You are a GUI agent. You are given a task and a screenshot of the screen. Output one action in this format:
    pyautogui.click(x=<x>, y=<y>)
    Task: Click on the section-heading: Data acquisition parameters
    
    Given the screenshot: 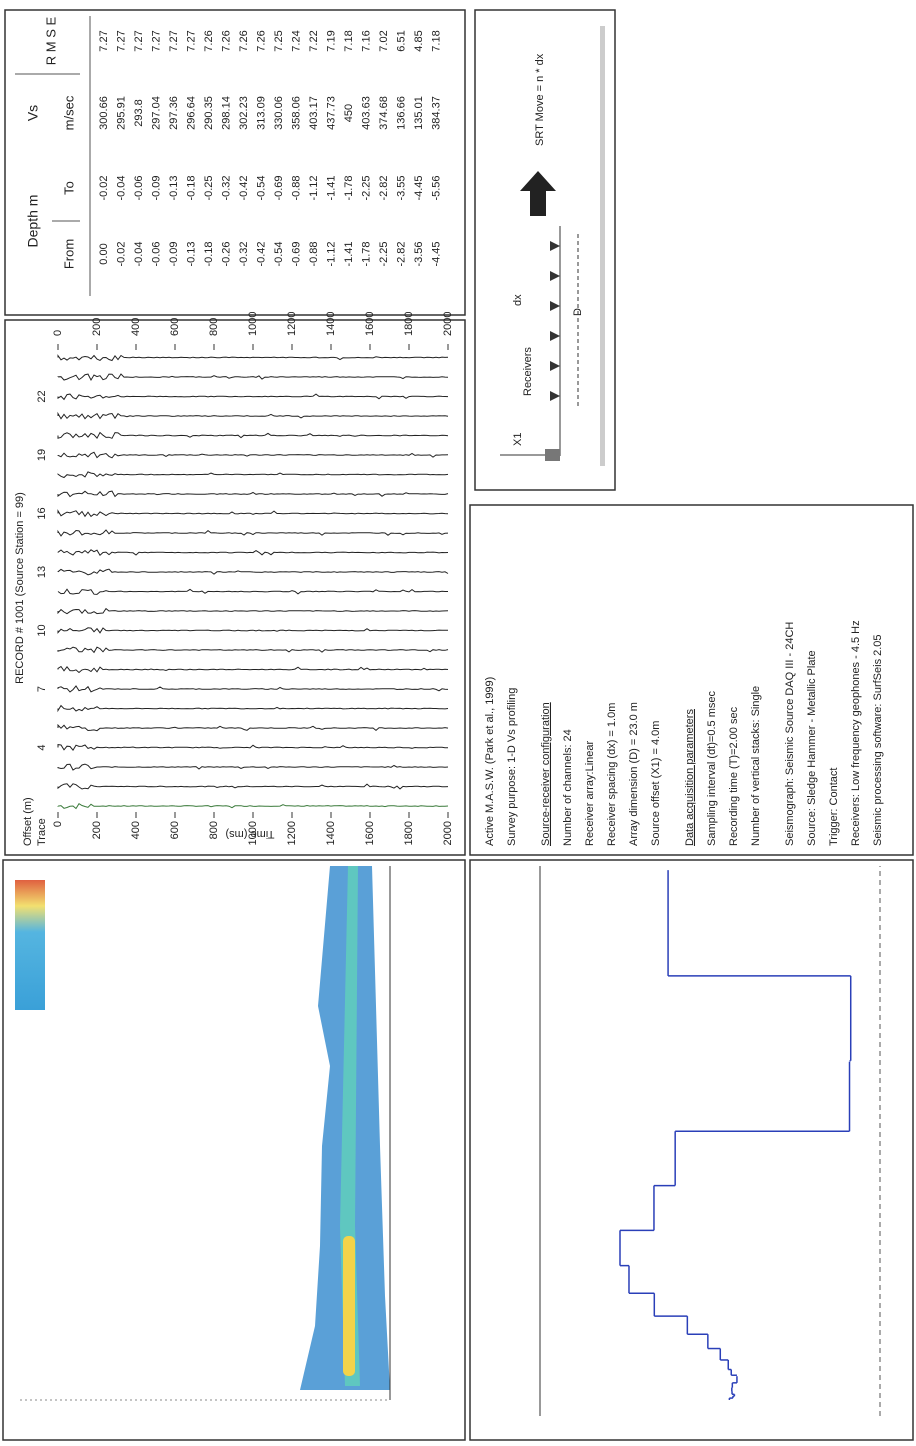 What is the action you would take?
    pyautogui.click(x=690, y=777)
    